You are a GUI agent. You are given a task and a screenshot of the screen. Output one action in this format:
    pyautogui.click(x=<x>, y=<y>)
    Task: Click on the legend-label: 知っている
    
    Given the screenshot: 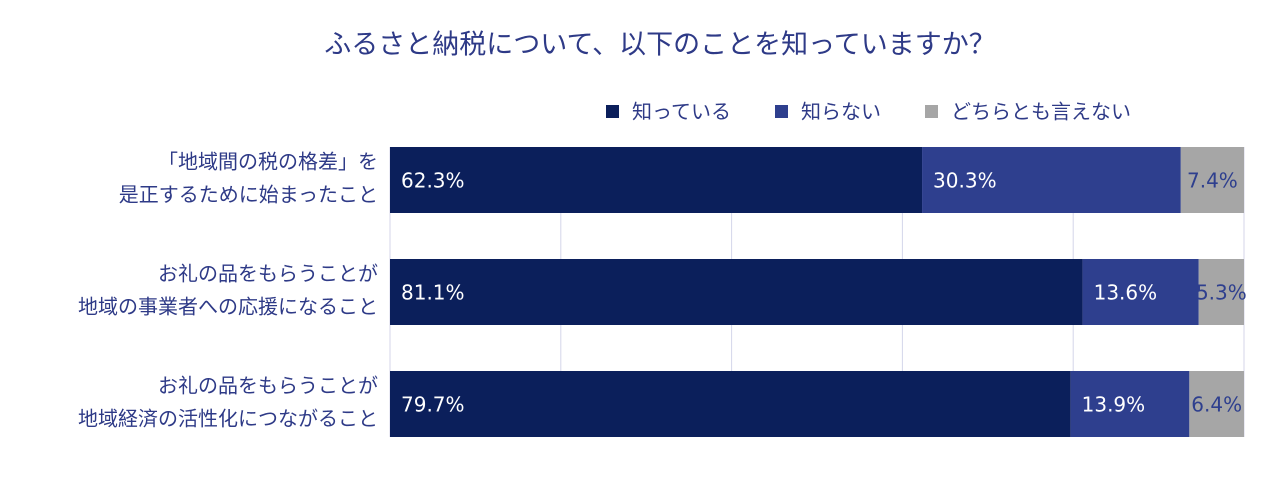 What is the action you would take?
    pyautogui.click(x=681, y=112)
    